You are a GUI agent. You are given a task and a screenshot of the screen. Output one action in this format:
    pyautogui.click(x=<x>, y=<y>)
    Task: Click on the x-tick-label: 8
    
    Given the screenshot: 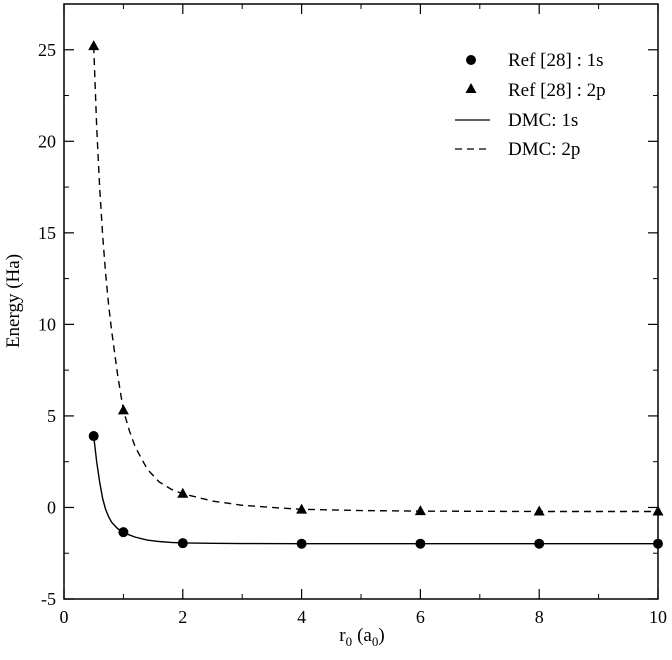 What is the action you would take?
    pyautogui.click(x=539, y=617)
    